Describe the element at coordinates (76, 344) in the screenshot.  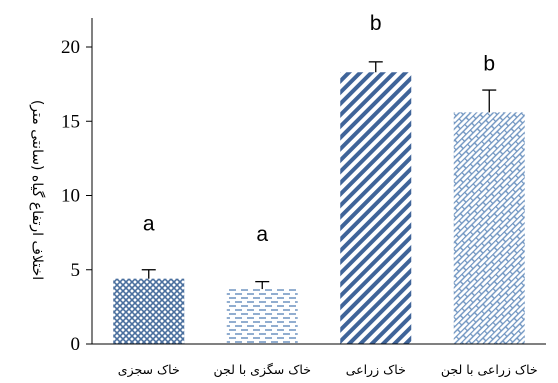
I see `y-tick-label: 0` at that location.